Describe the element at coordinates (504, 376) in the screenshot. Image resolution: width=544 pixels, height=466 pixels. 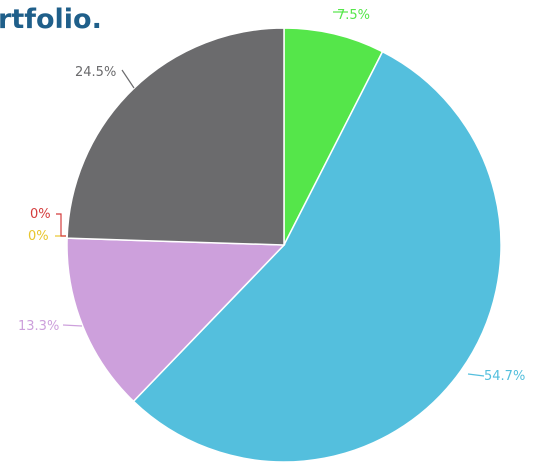
I see `slice-label: 54.7%` at that location.